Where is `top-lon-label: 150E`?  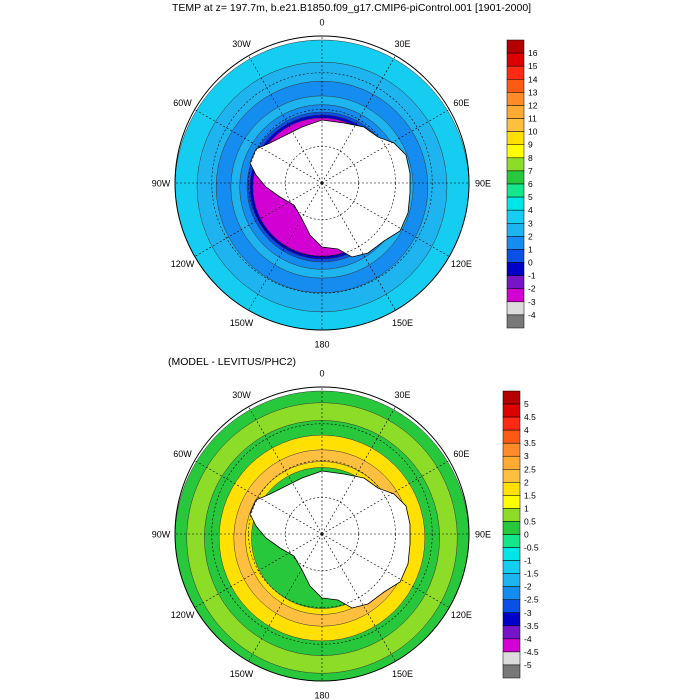
top-lon-label: 150E is located at coordinates (402, 323).